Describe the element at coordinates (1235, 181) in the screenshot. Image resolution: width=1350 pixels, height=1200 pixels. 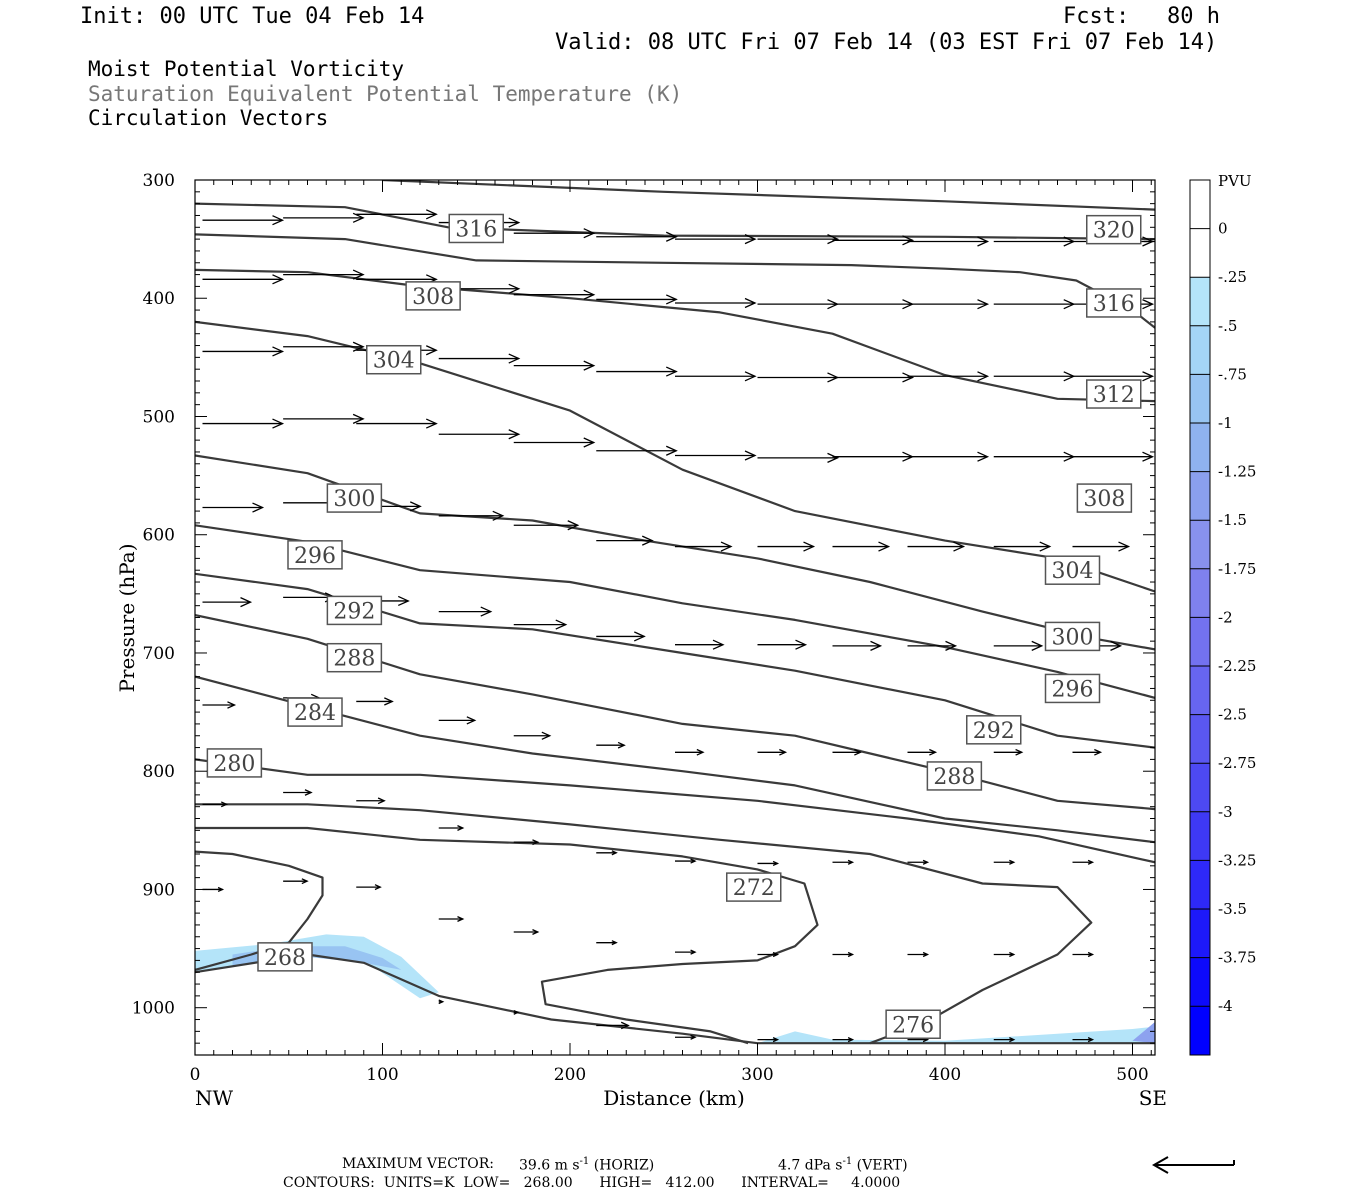
I see `colorbar-title: PVU` at that location.